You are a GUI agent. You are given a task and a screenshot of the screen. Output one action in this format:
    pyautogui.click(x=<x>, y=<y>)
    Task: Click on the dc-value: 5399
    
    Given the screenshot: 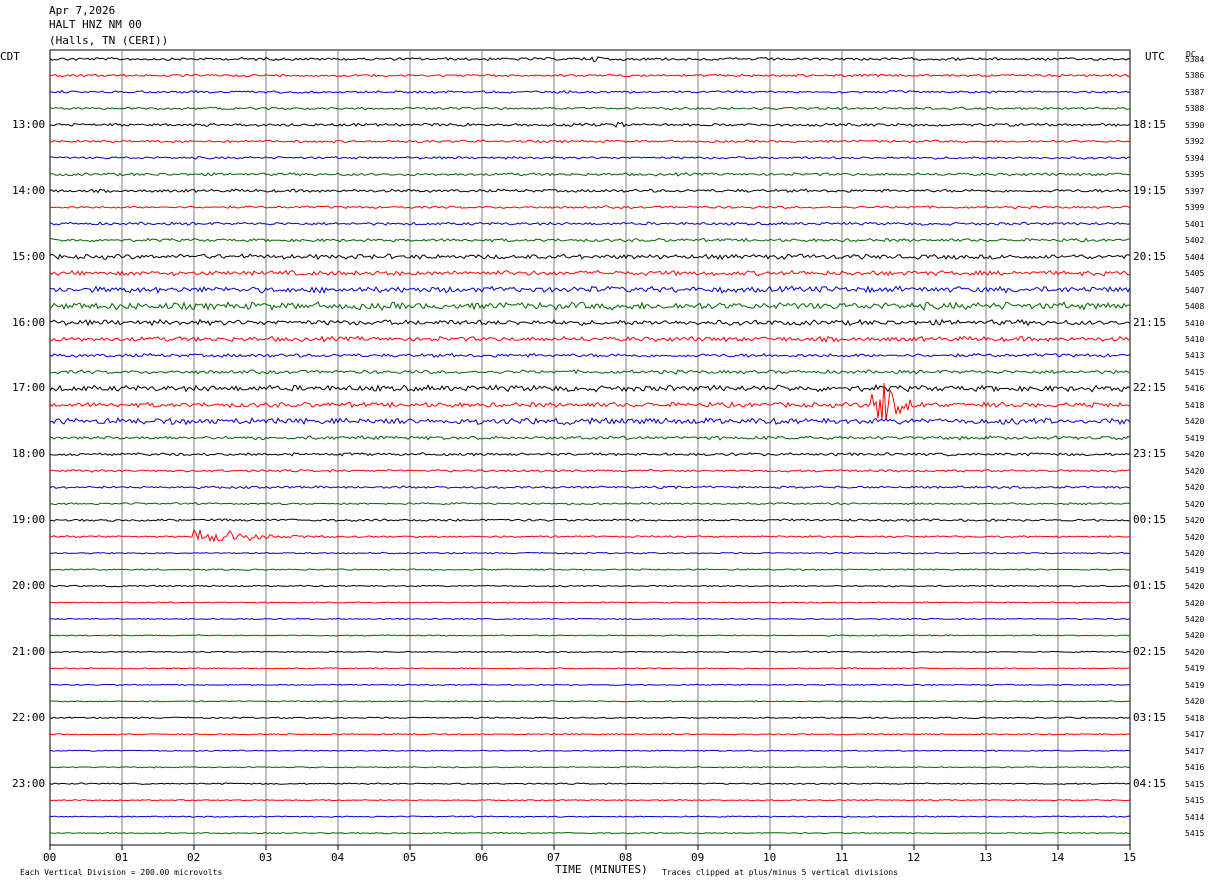 What is the action you would take?
    pyautogui.click(x=1195, y=208)
    